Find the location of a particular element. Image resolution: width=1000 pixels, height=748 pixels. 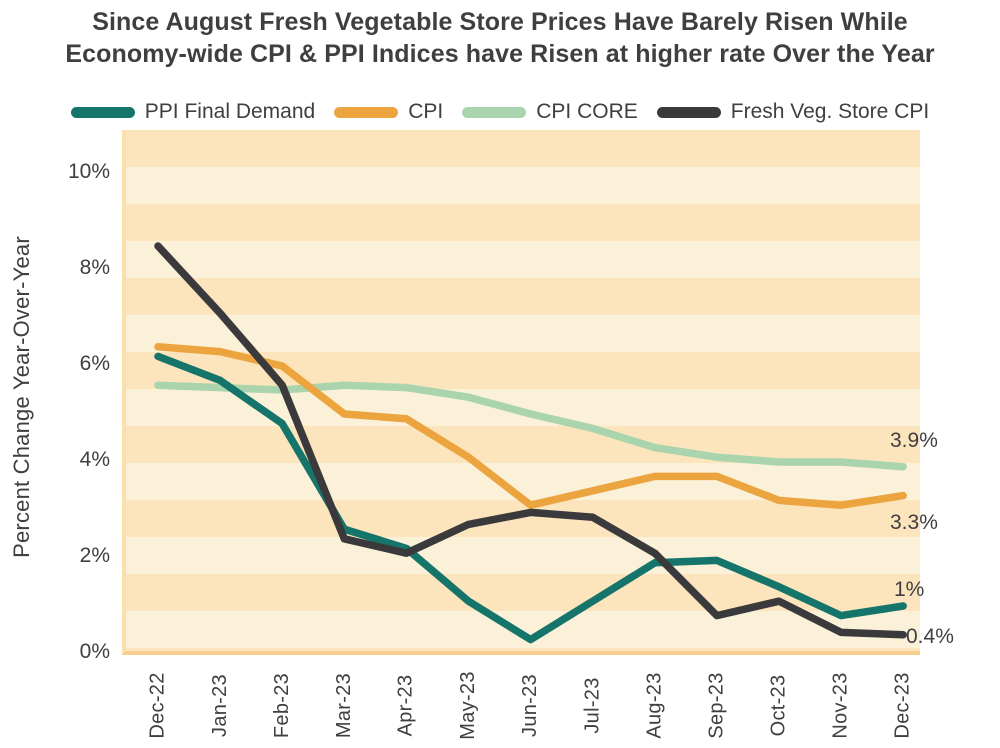

x-tick-text: Jan-23 is located at coordinates (219, 705).